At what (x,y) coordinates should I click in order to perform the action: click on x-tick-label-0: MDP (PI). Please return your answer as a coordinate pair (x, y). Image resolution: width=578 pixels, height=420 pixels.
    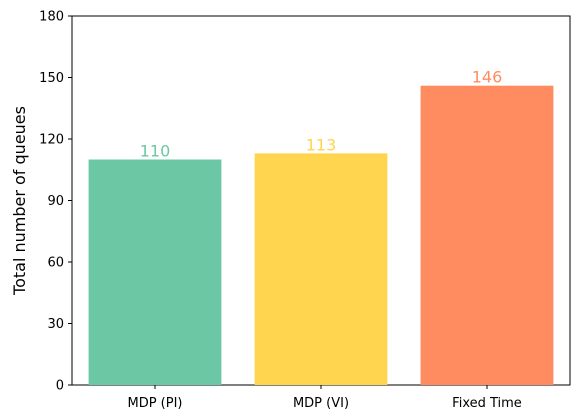
    Looking at the image, I should click on (154, 403).